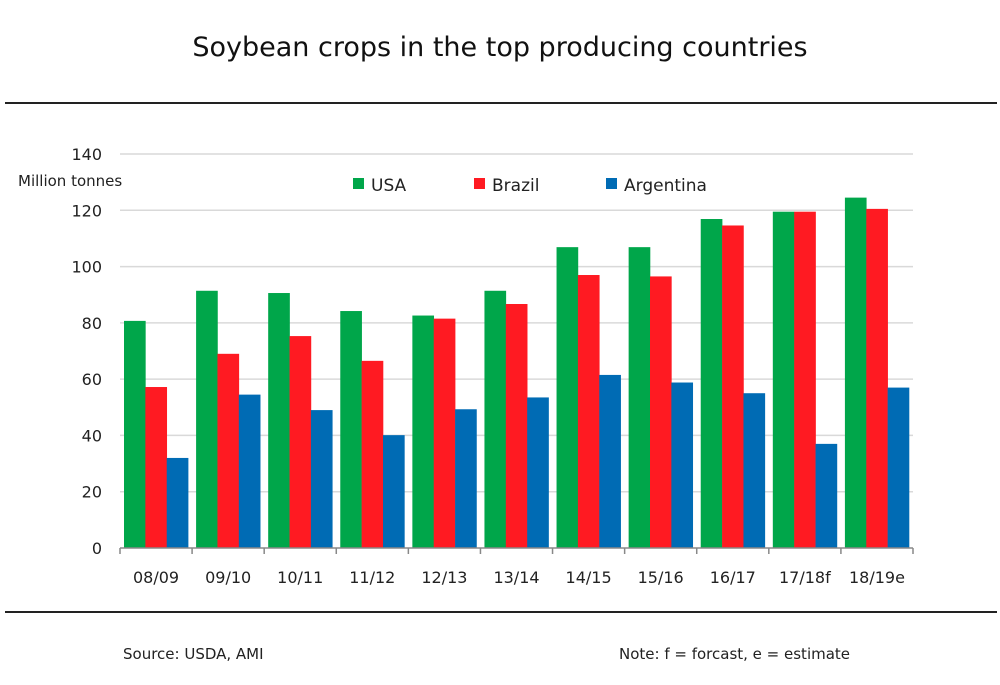 The height and width of the screenshot is (685, 1000). I want to click on x-tick-label: 11/12, so click(372, 577).